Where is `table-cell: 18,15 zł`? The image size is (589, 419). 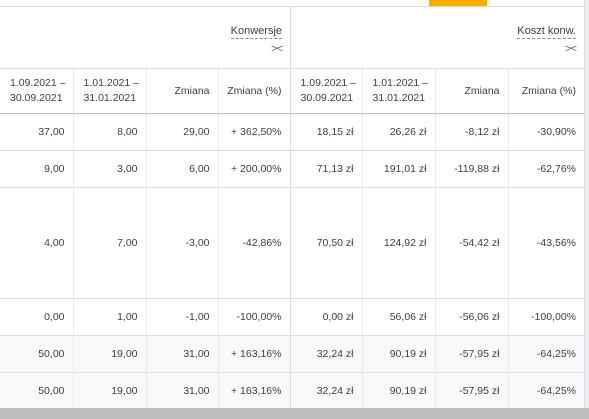 table-cell: 18,15 zł is located at coordinates (326, 132).